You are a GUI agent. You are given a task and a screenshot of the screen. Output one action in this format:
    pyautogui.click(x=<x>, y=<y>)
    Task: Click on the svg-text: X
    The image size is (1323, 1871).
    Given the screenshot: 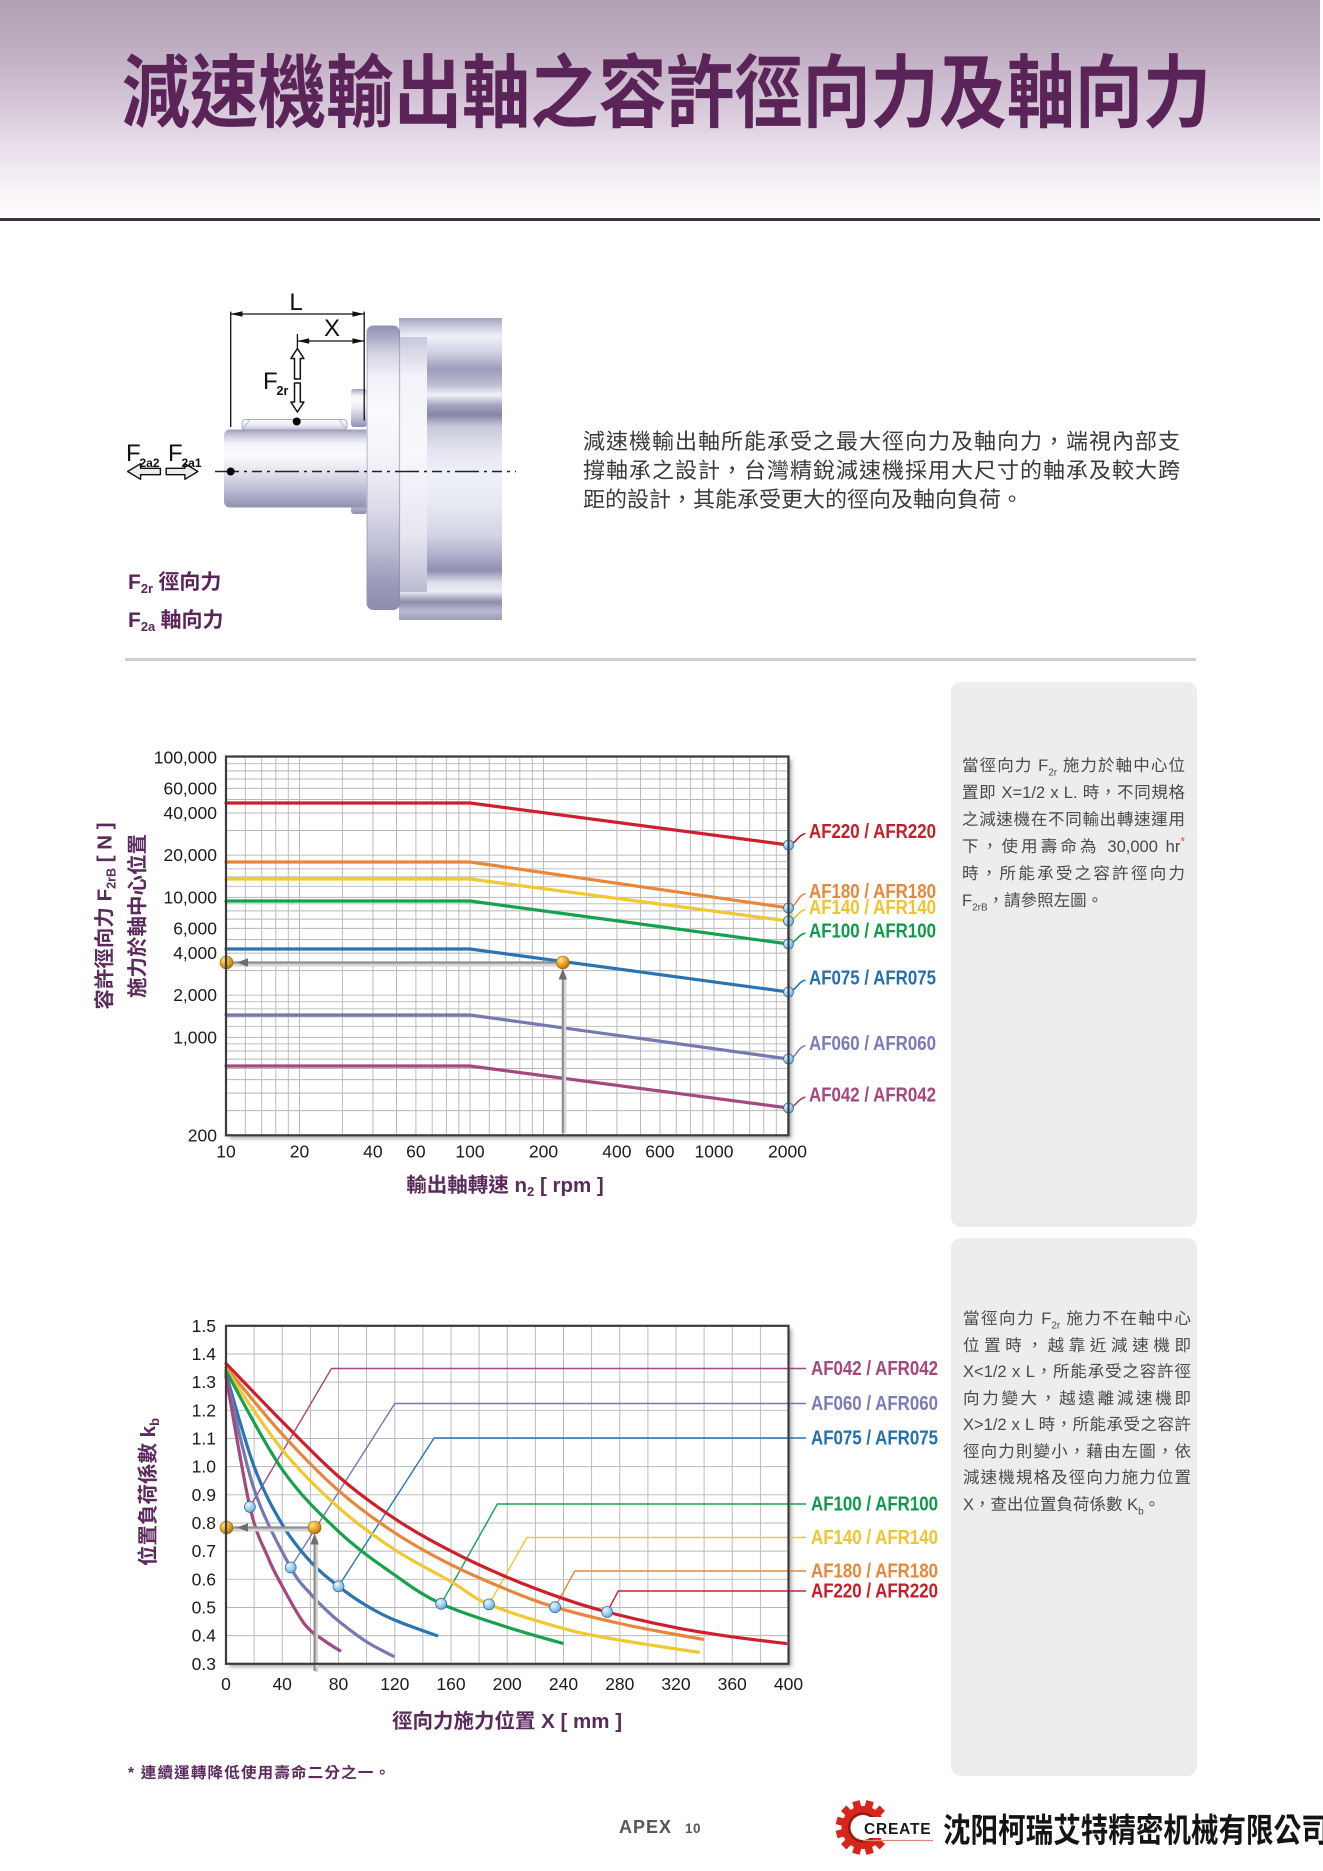 What is the action you would take?
    pyautogui.click(x=332, y=328)
    